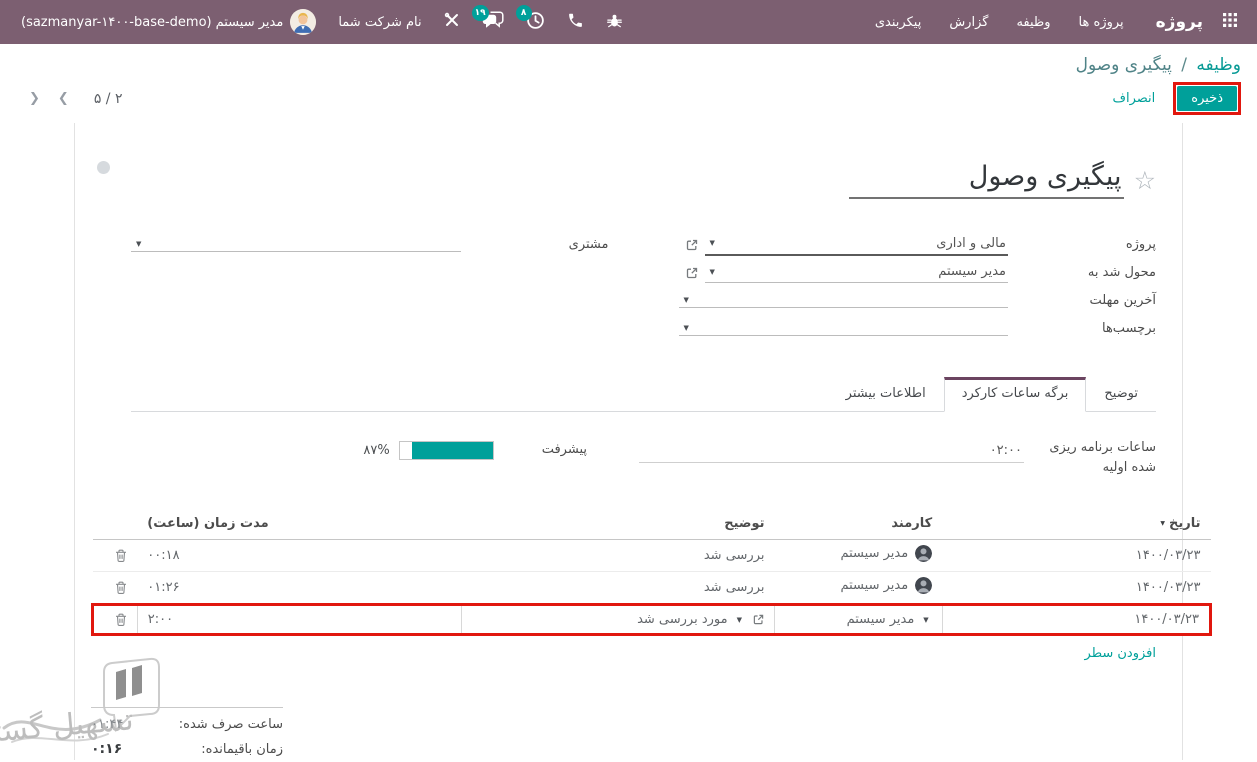 This screenshot has width=1257, height=762. I want to click on planned-hours-value: ۰۲:۰۰, so click(1005, 450).